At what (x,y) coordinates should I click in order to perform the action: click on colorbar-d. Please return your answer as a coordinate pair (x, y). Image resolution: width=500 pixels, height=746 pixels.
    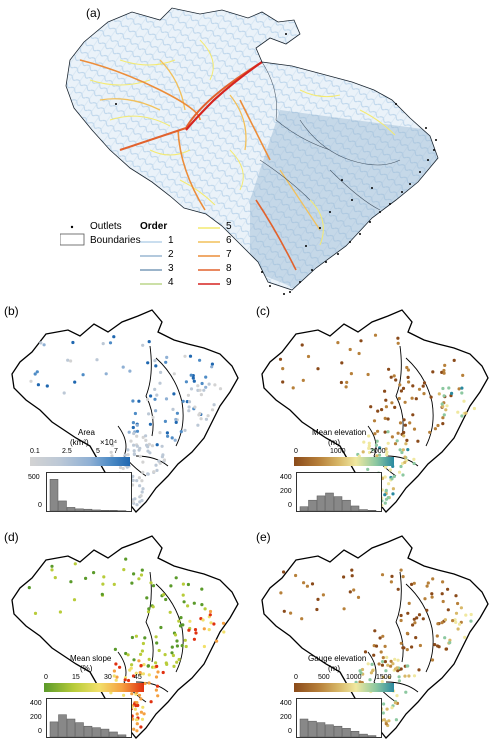
    Looking at the image, I should click on (94, 687).